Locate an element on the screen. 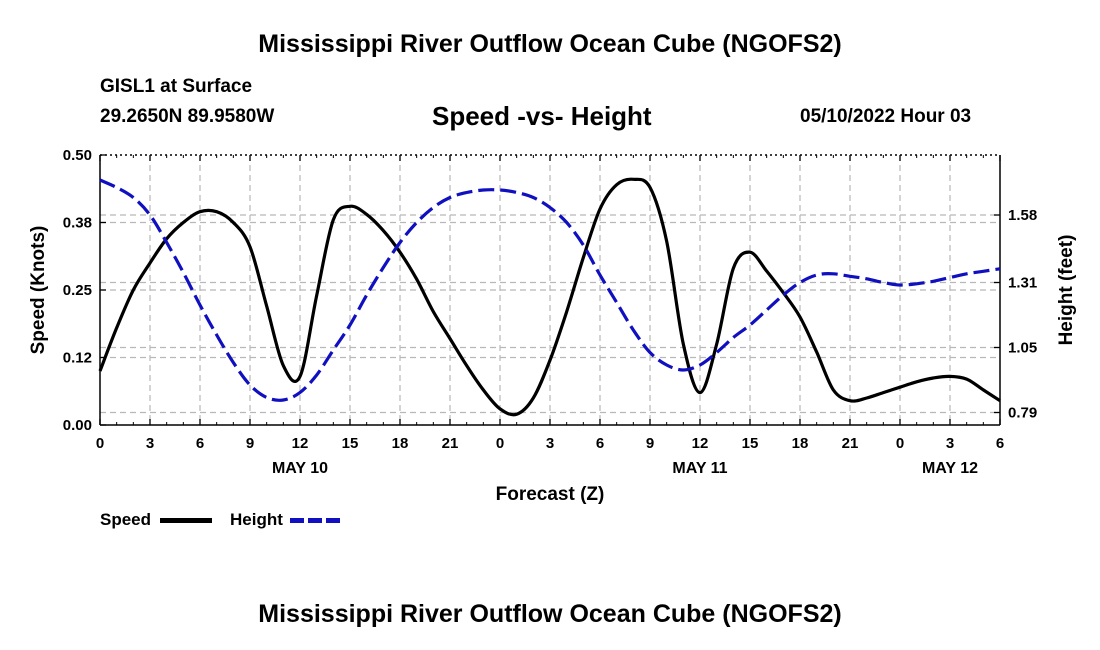  y2-tick-label: 0.79 is located at coordinates (1022, 413).